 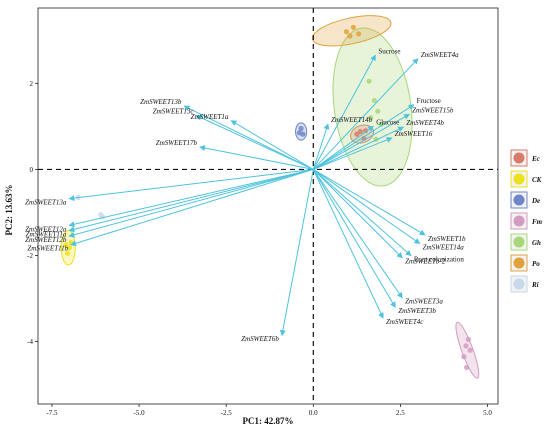 What do you see at coordinates (301, 128) in the screenshot?
I see `point-de` at bounding box center [301, 128].